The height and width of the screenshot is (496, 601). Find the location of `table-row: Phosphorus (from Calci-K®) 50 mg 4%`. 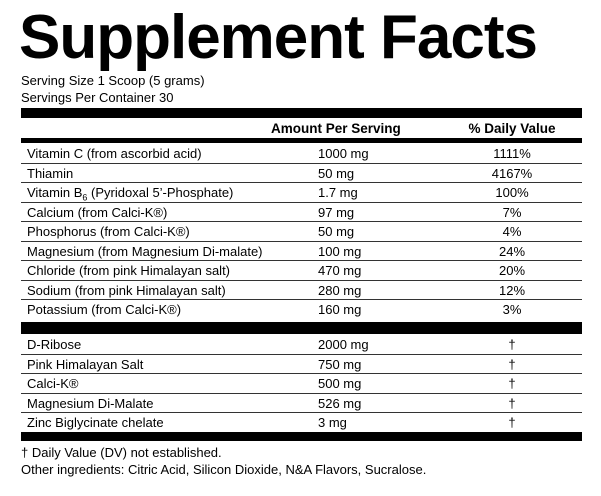

table-row: Phosphorus (from Calci-K®) 50 mg 4% is located at coordinates (301, 232).